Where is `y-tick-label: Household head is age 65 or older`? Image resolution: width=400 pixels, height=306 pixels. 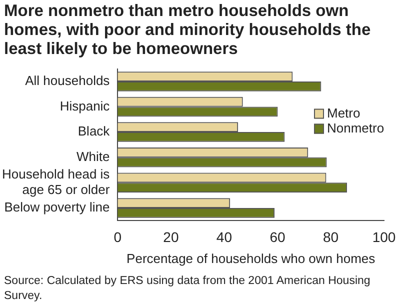
y-tick-label: Household head is age 65 or older is located at coordinates (56, 182).